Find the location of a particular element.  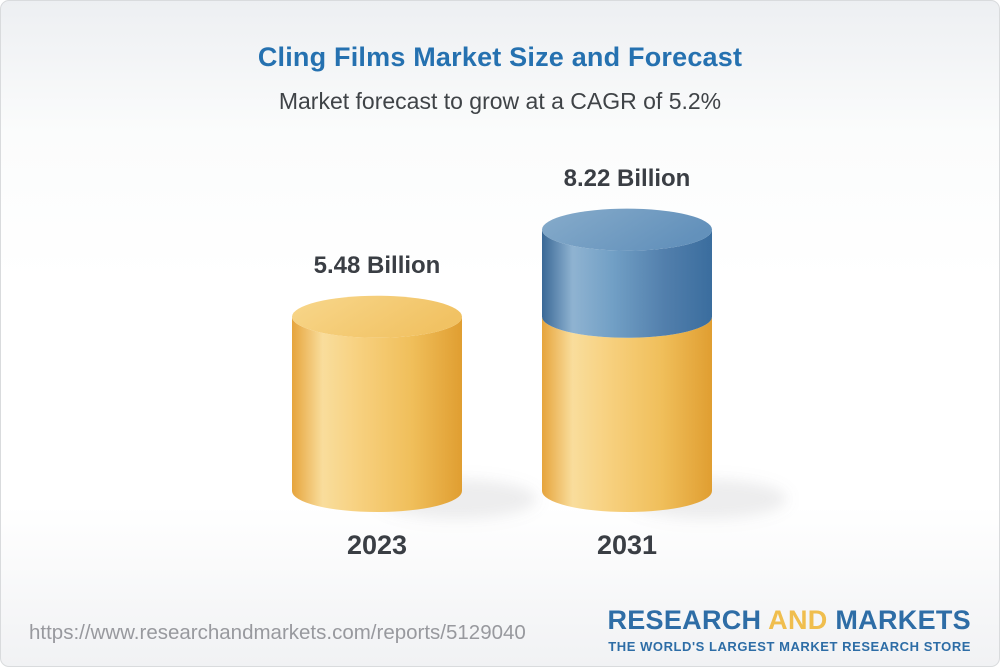

logo-word-markets: MARKETS is located at coordinates (903, 620).